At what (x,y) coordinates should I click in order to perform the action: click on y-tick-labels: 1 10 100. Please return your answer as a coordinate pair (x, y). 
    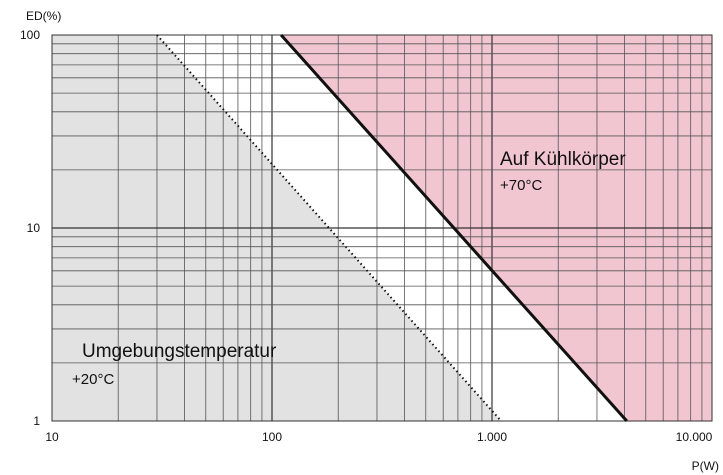
    Looking at the image, I should click on (30, 228).